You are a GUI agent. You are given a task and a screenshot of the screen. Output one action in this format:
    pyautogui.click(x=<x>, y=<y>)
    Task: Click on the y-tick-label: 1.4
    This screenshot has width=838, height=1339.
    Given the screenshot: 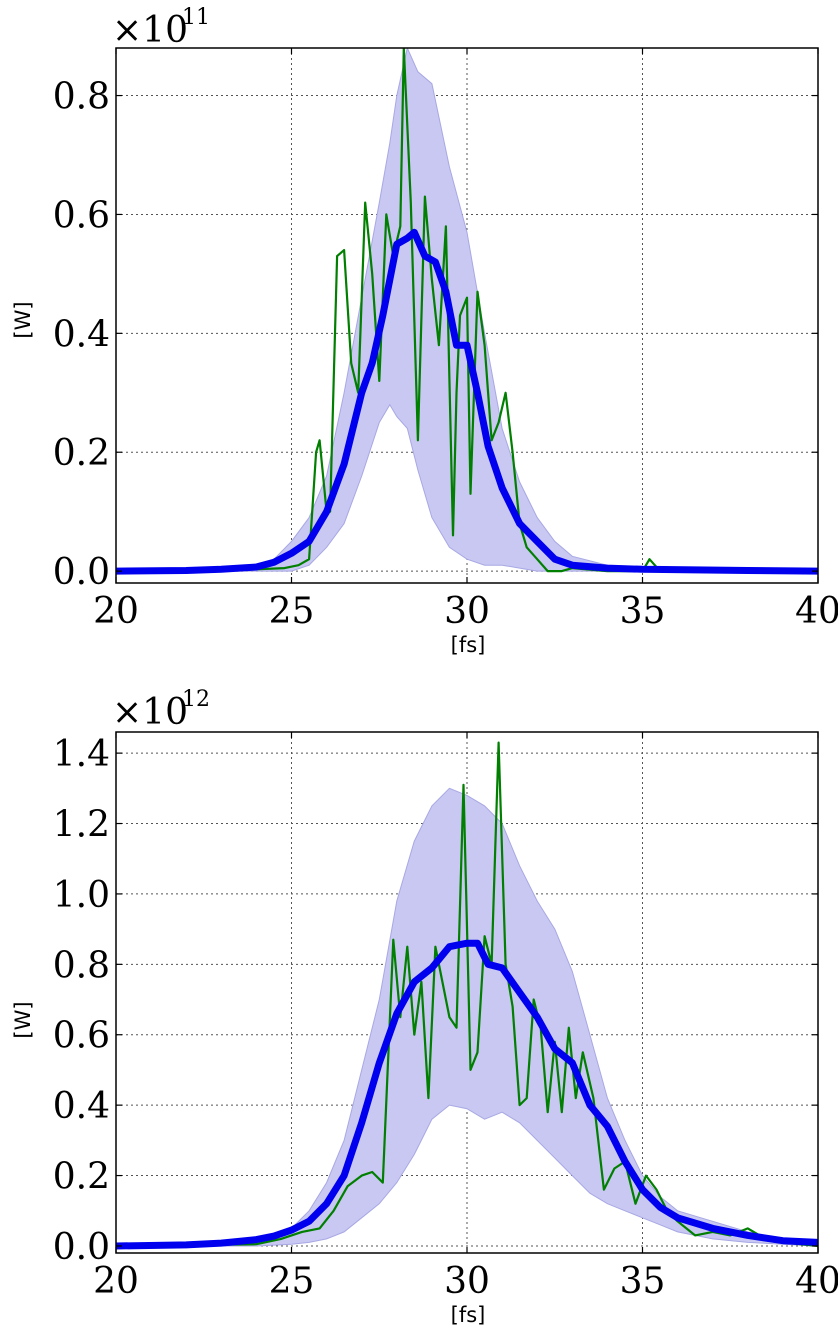 What is the action you would take?
    pyautogui.click(x=81, y=754)
    